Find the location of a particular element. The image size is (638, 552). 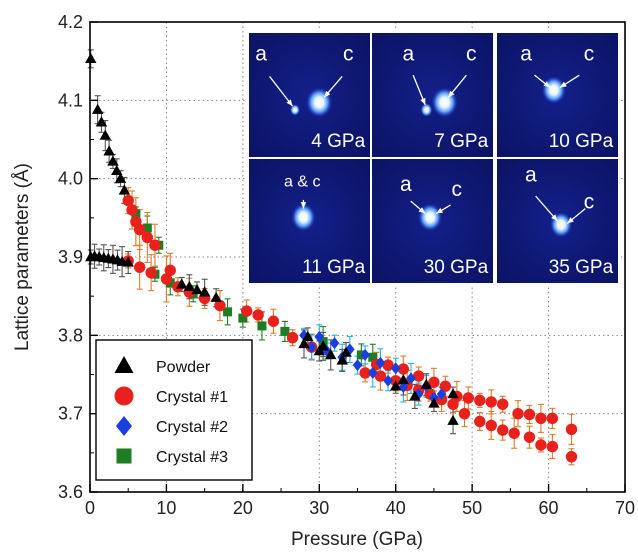

x-tick-label: 60 is located at coordinates (549, 508).